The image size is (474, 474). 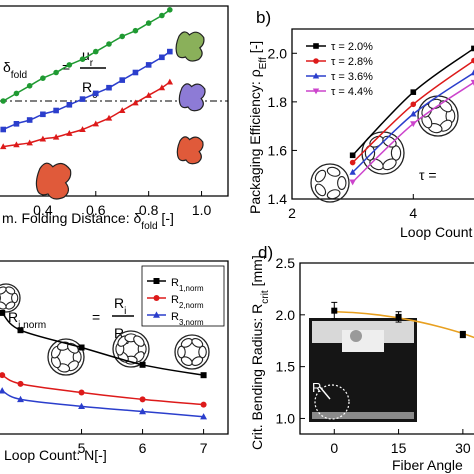 I want to click on x-tick-label: 2, so click(x=292, y=213).